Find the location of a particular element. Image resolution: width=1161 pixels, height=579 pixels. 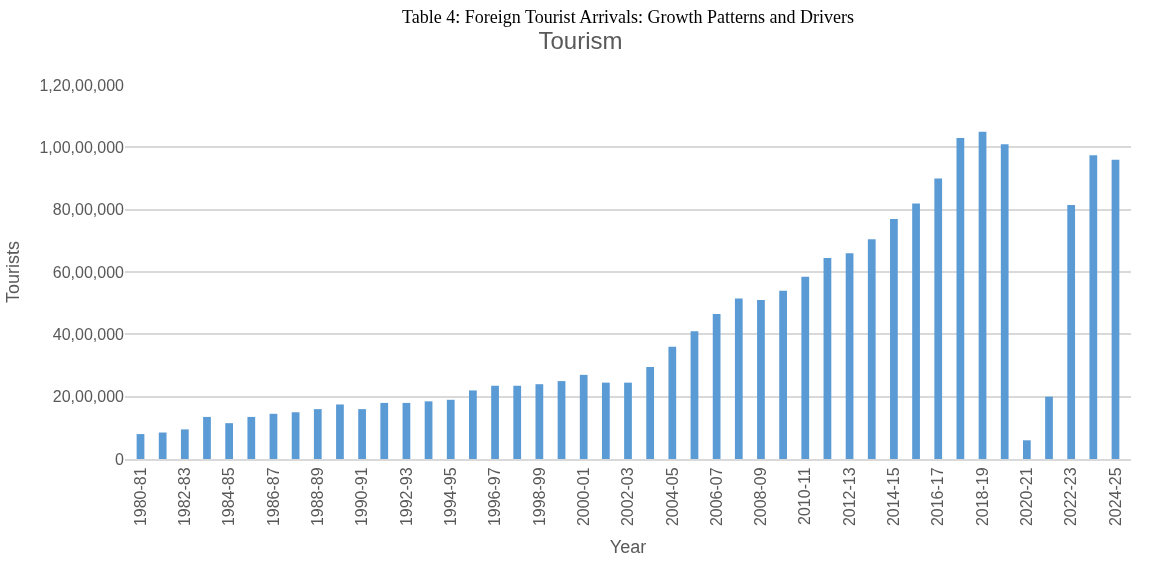

x-tick-label: 1980-81 is located at coordinates (140, 497).